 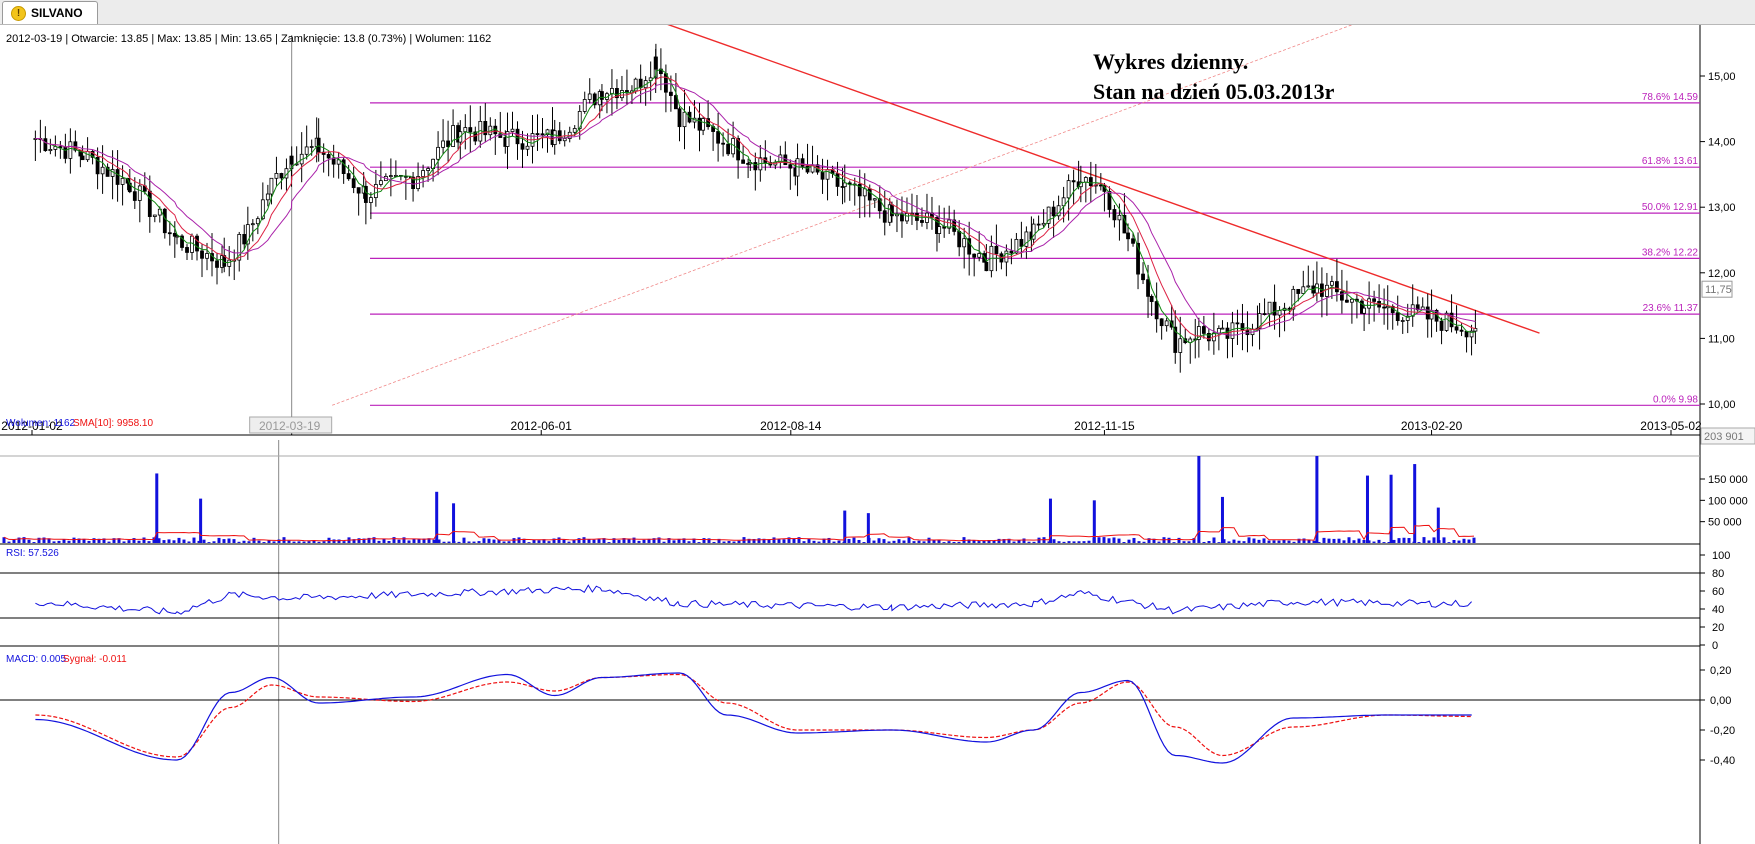 What do you see at coordinates (1722, 208) in the screenshot?
I see `y-tick-label: 13,00` at bounding box center [1722, 208].